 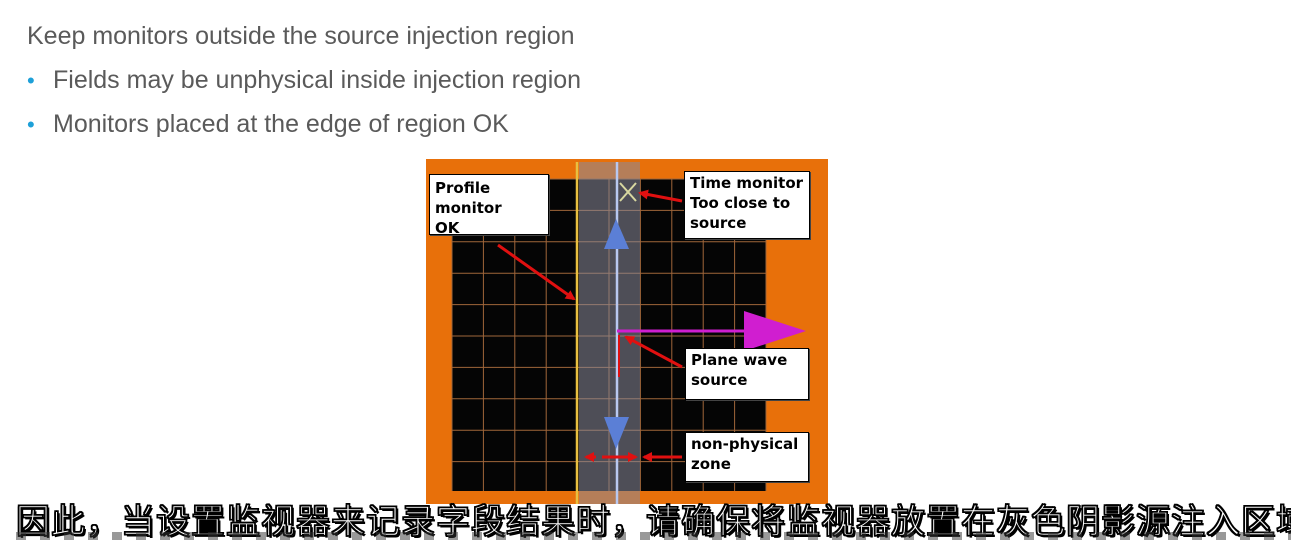 What do you see at coordinates (653, 352) in the screenshot?
I see `pointer-plane` at bounding box center [653, 352].